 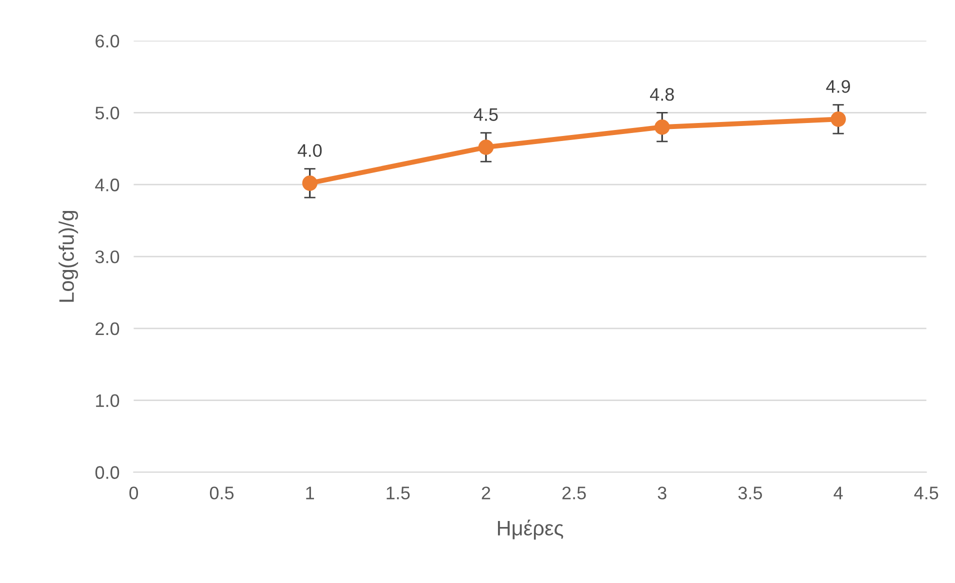 What do you see at coordinates (398, 493) in the screenshot?
I see `x-tick-label: 1.5` at bounding box center [398, 493].